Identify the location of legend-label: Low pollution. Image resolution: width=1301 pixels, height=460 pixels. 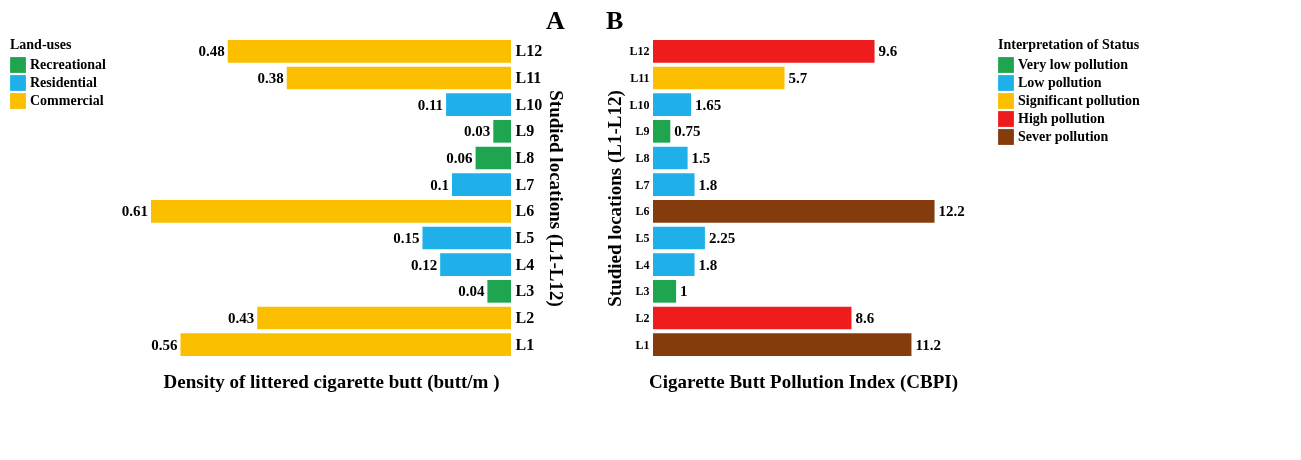
(1060, 82).